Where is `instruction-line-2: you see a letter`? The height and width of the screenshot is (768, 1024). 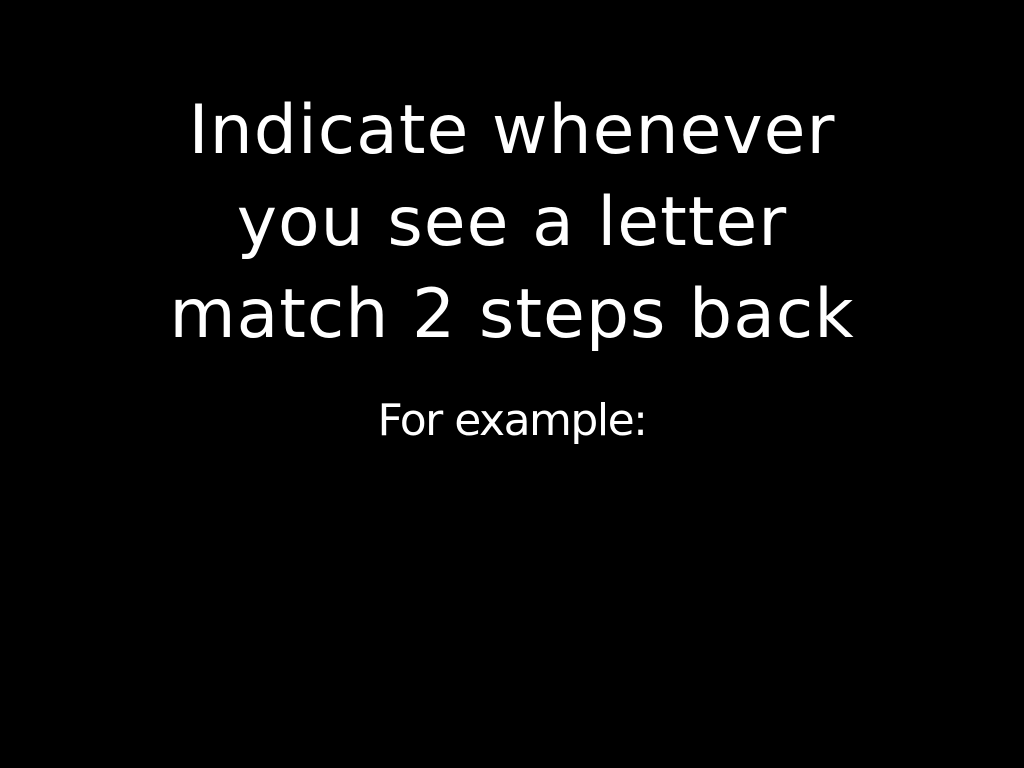
instruction-line-2: you see a letter is located at coordinates (512, 222).